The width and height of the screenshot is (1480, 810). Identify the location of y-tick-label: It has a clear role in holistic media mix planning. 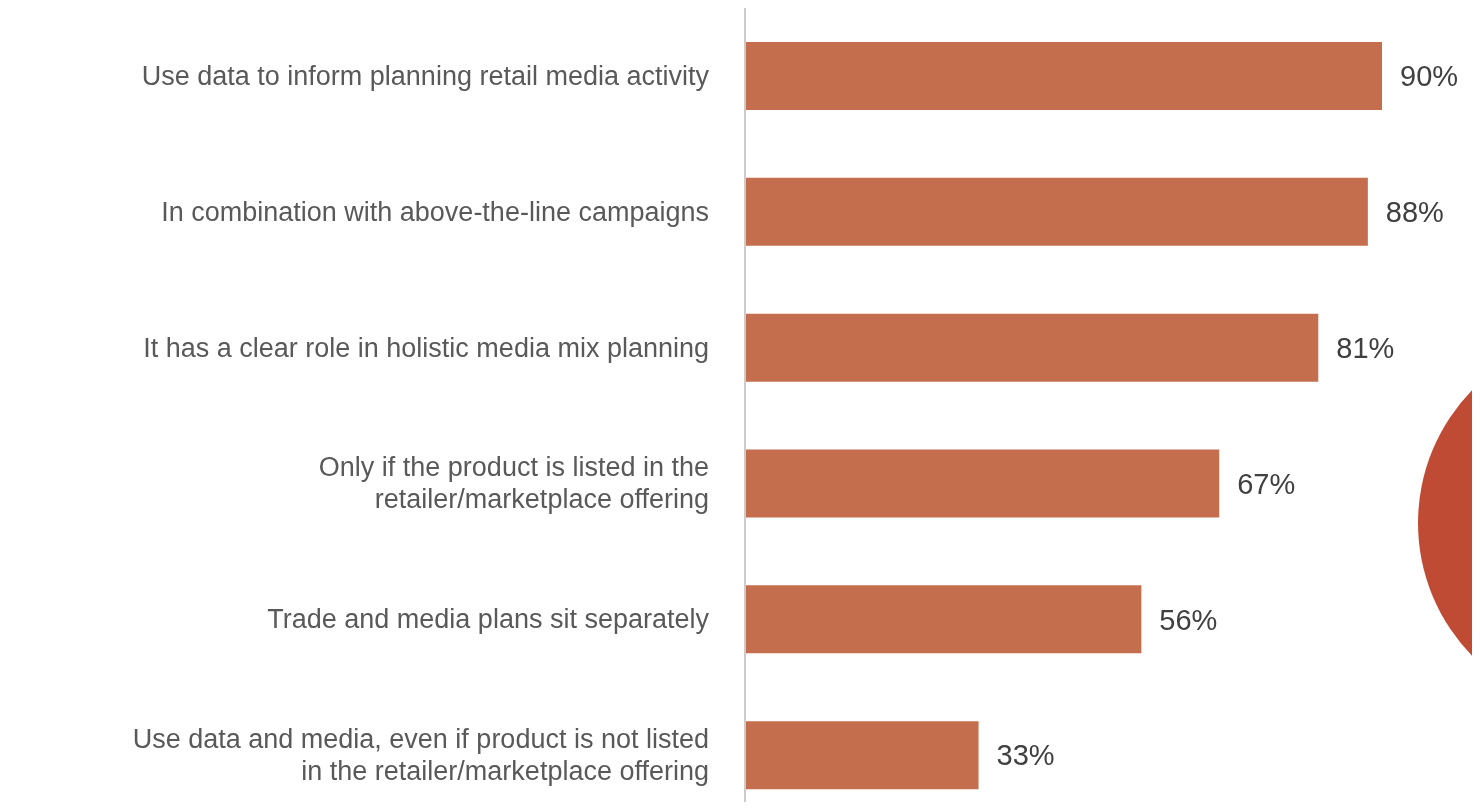
(426, 347).